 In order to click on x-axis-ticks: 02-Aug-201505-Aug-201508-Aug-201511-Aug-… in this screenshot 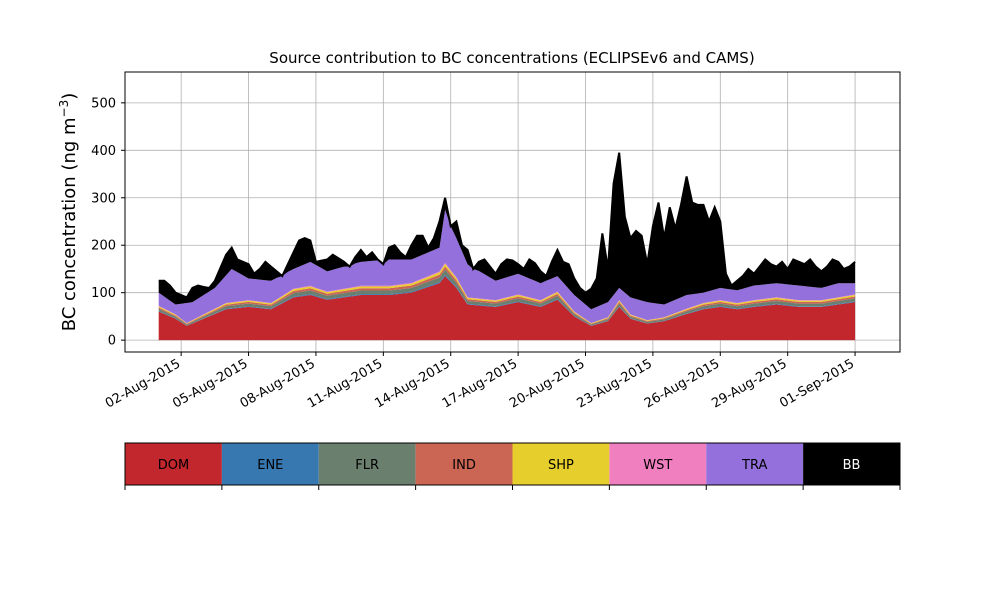, I will do `click(480, 382)`.